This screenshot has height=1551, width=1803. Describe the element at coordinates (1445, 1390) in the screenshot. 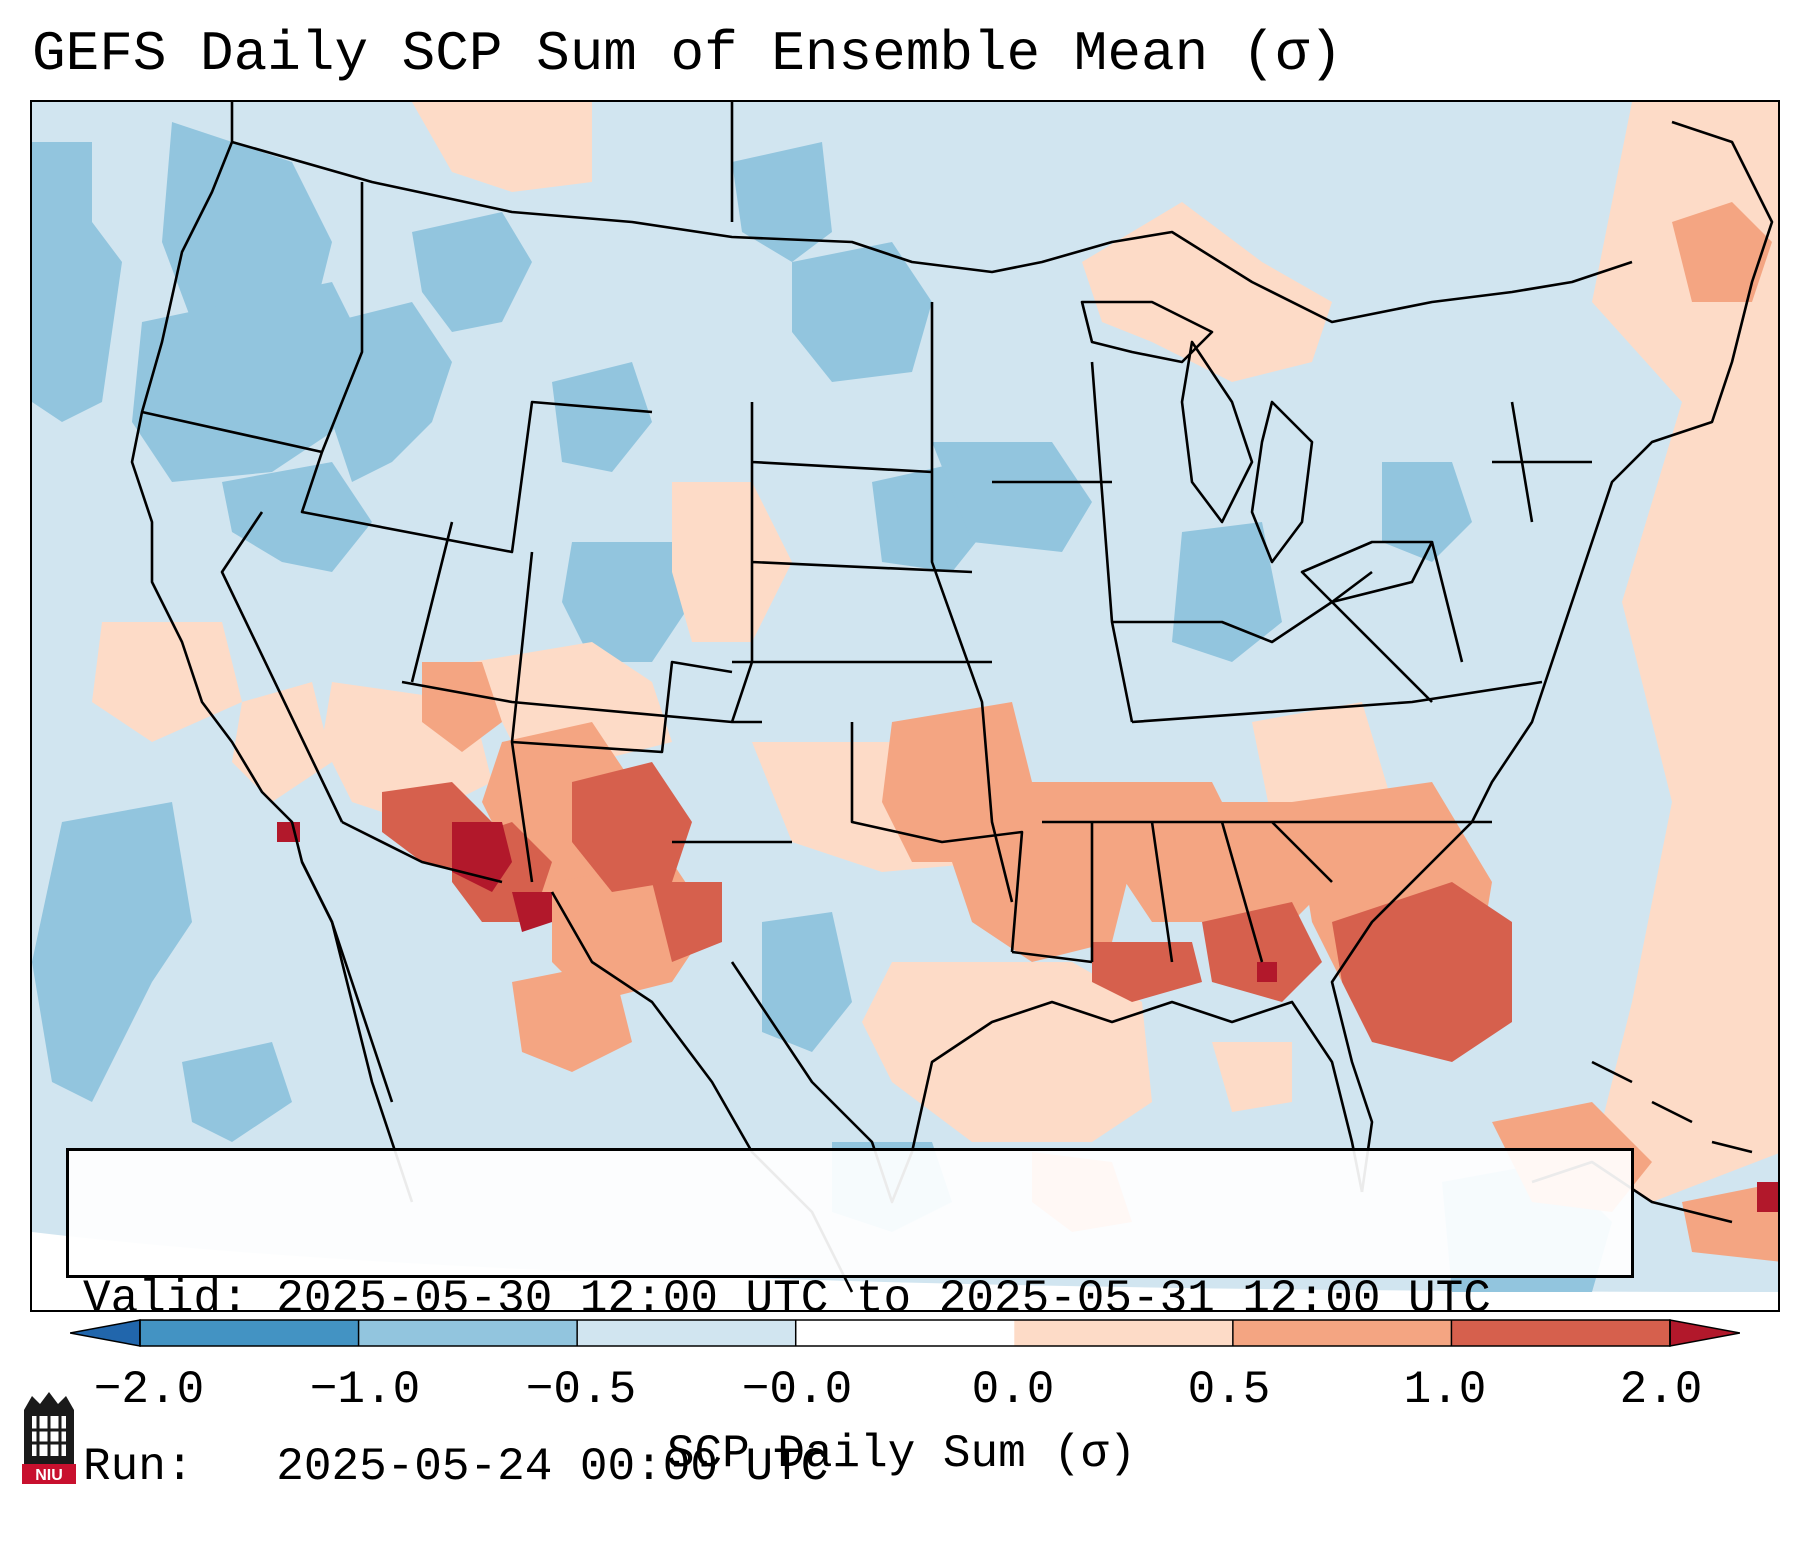

I see `tick-label: 1.0` at that location.